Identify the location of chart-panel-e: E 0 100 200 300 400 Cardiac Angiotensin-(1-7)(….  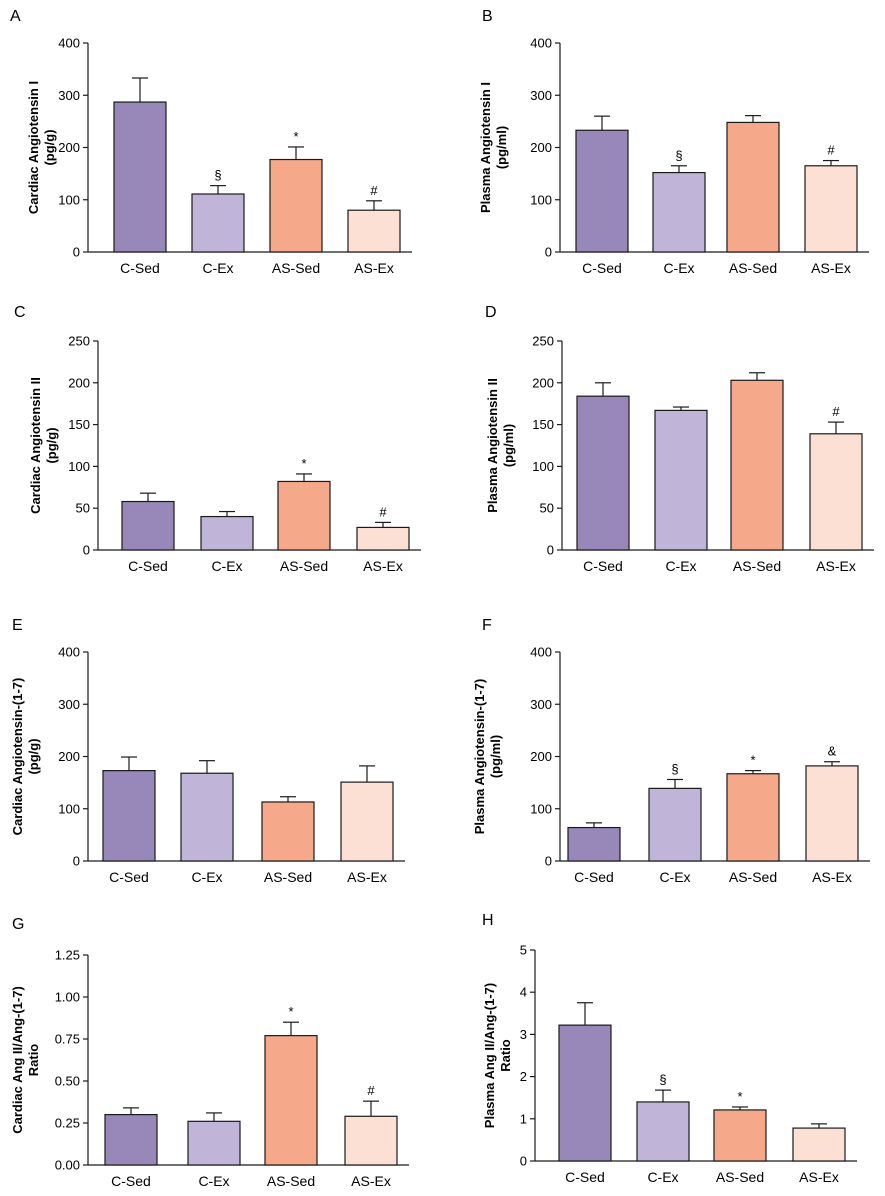
(207, 751).